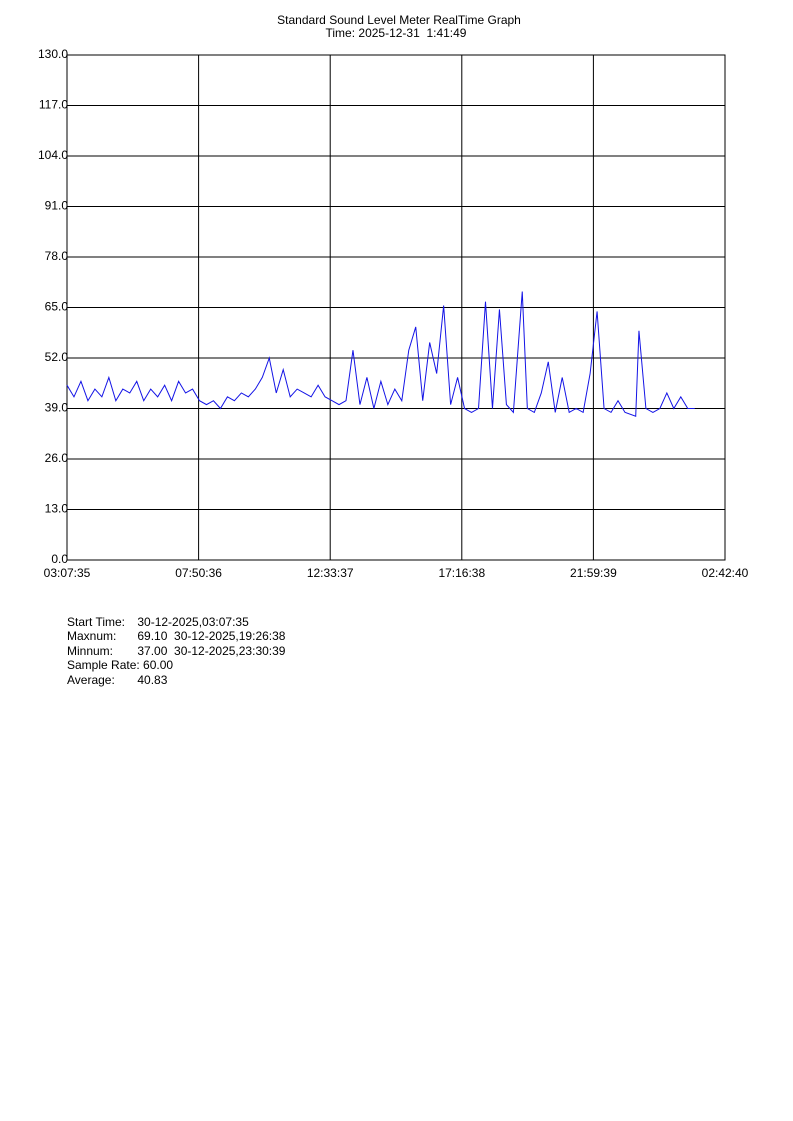 The width and height of the screenshot is (793, 1121). Describe the element at coordinates (53, 54) in the screenshot. I see `y-tick-label: 130.0` at that location.